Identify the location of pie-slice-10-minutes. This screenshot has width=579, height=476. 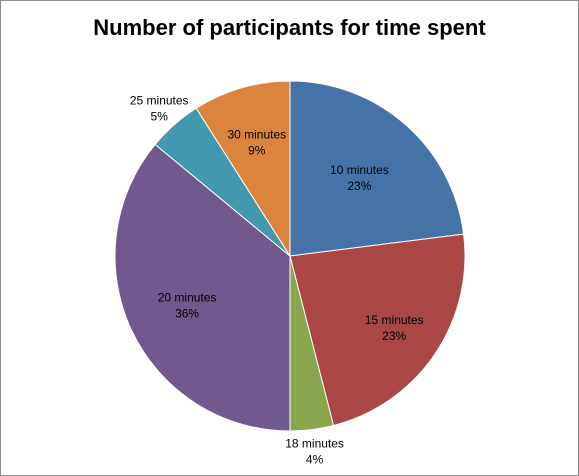
(377, 168).